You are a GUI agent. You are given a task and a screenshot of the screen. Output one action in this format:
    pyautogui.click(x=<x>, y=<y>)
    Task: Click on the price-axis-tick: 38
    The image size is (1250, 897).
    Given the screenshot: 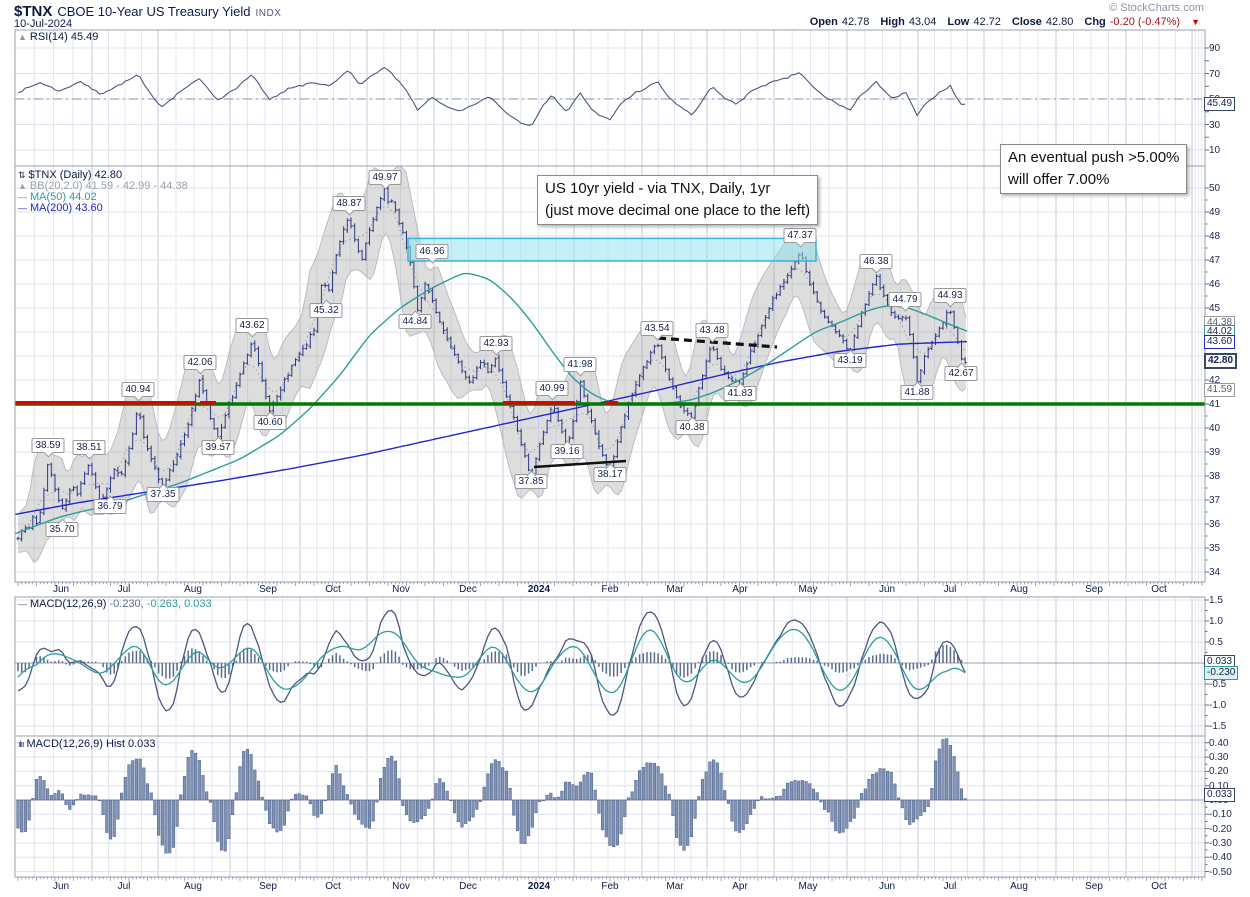 What is the action you would take?
    pyautogui.click(x=1215, y=476)
    